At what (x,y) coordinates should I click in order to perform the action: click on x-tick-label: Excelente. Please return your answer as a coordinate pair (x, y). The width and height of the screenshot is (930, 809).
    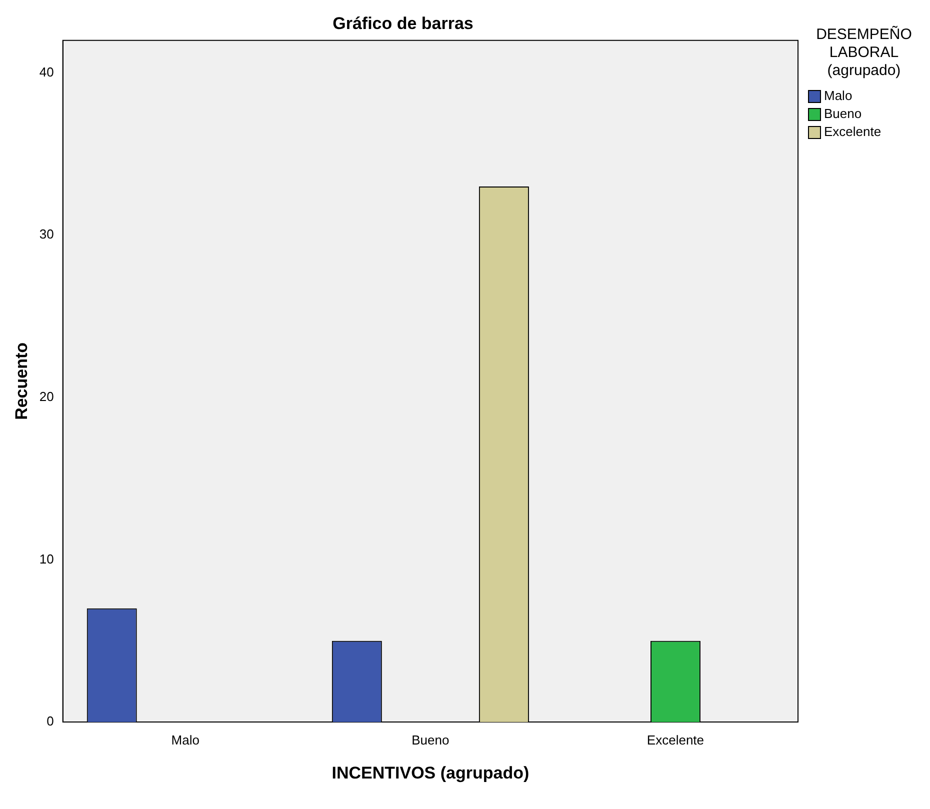
    Looking at the image, I should click on (675, 740).